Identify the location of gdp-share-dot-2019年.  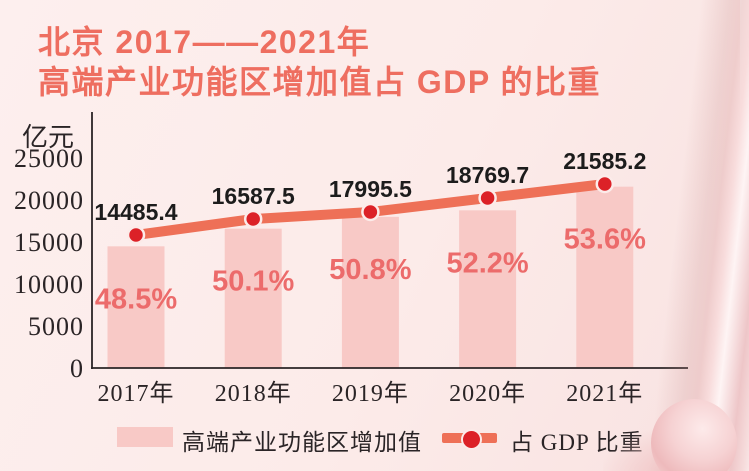
(370, 212).